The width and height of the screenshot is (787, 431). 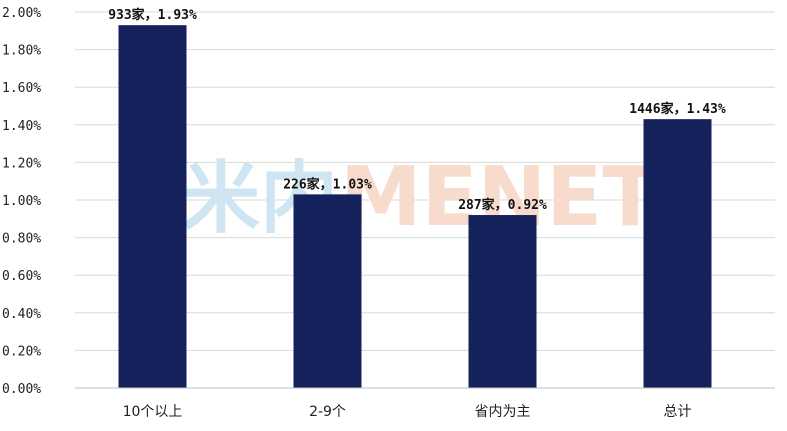 What do you see at coordinates (21, 126) in the screenshot?
I see `y-tick-label: 1.40%` at bounding box center [21, 126].